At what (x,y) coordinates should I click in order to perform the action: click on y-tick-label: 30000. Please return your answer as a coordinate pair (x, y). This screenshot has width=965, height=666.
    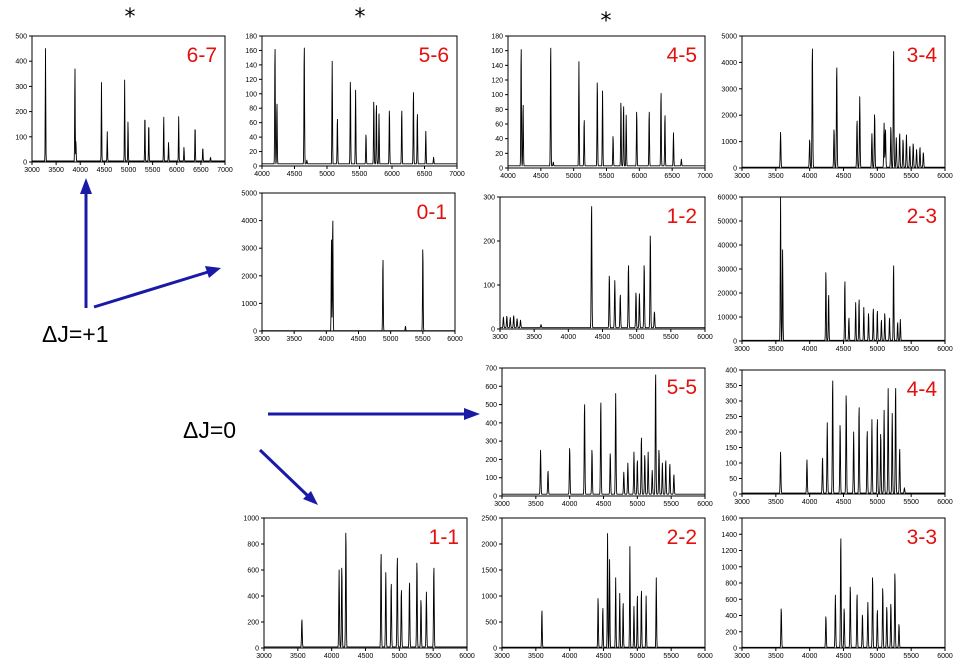
    Looking at the image, I should click on (728, 270).